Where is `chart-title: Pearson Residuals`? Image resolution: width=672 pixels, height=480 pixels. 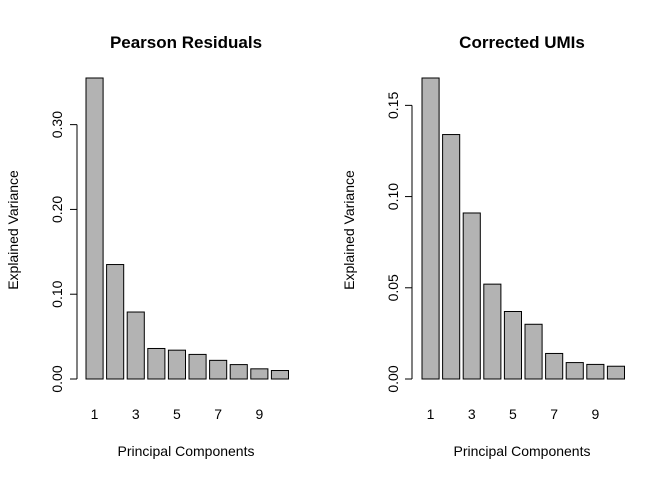
chart-title: Pearson Residuals is located at coordinates (186, 42).